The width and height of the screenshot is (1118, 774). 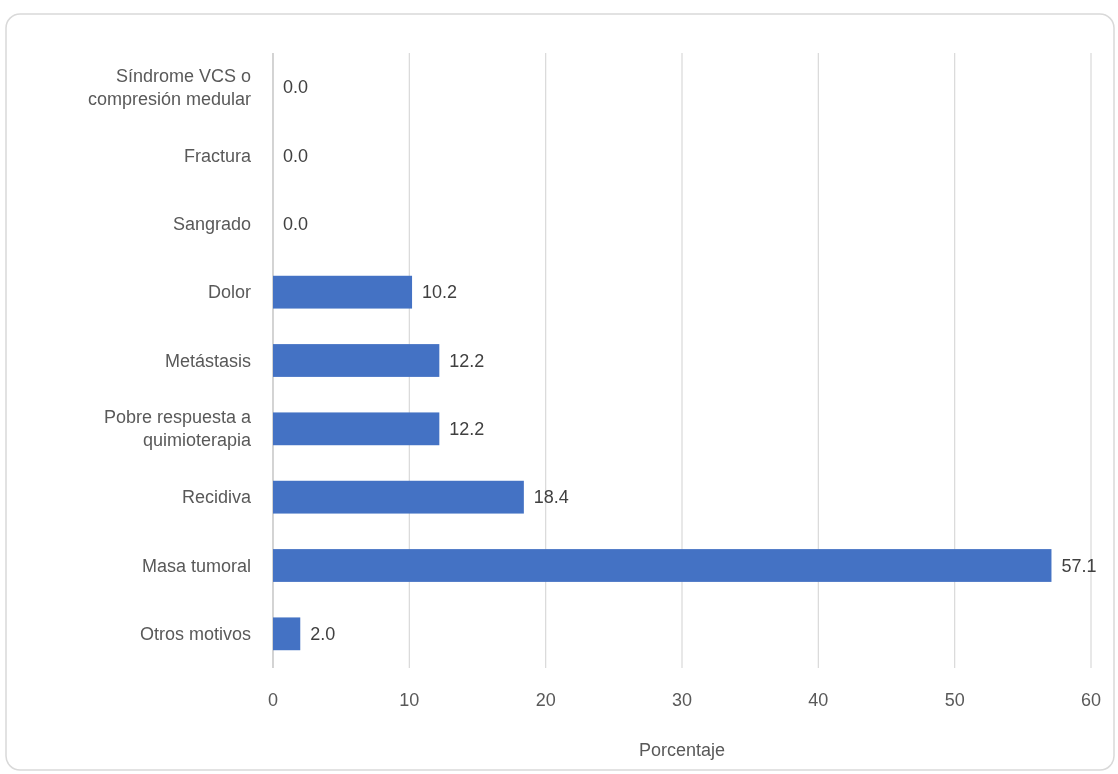 I want to click on x-tick-label: 10, so click(x=409, y=700).